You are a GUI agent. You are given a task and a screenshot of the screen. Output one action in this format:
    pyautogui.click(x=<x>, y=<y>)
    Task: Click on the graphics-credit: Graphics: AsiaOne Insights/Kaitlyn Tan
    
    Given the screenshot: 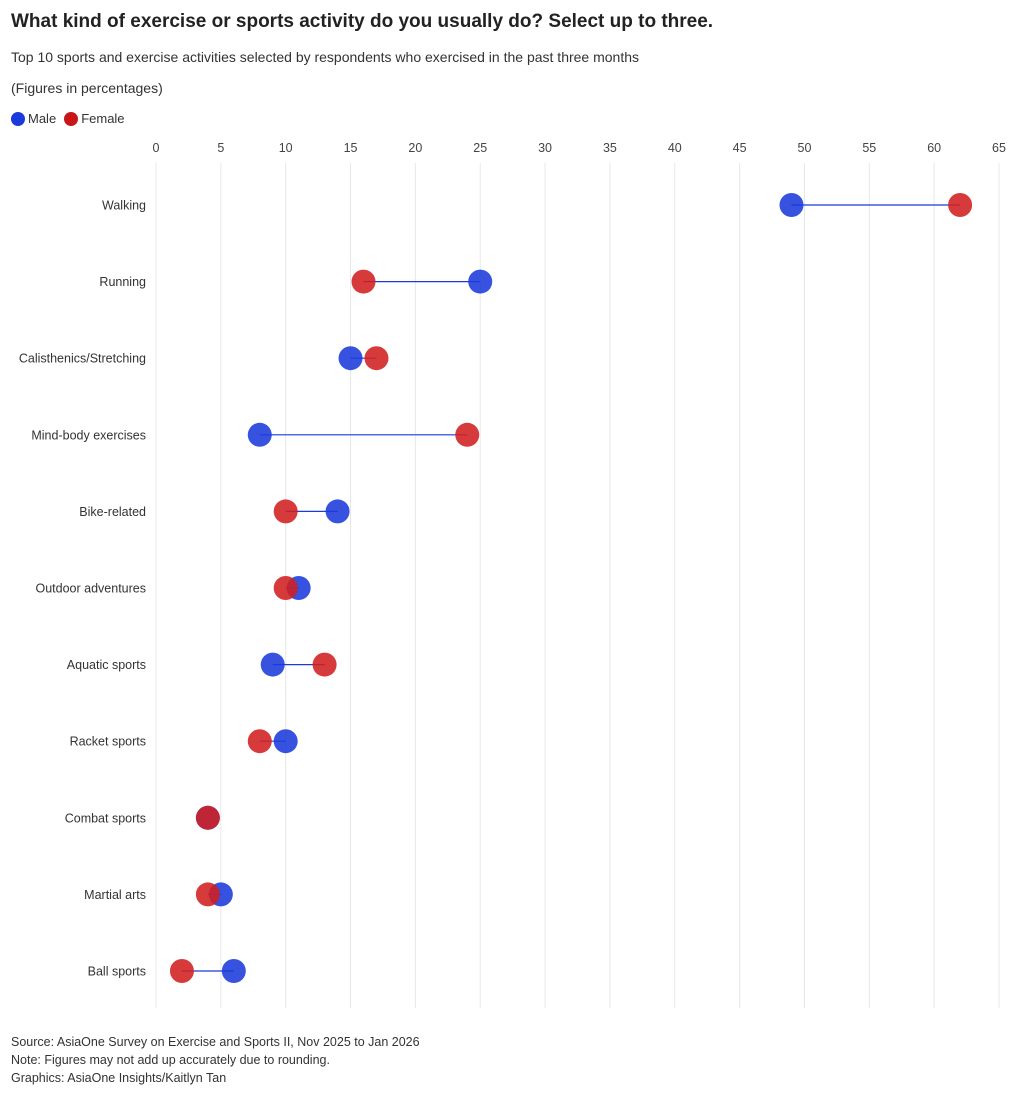 What is the action you would take?
    pyautogui.click(x=119, y=1078)
    